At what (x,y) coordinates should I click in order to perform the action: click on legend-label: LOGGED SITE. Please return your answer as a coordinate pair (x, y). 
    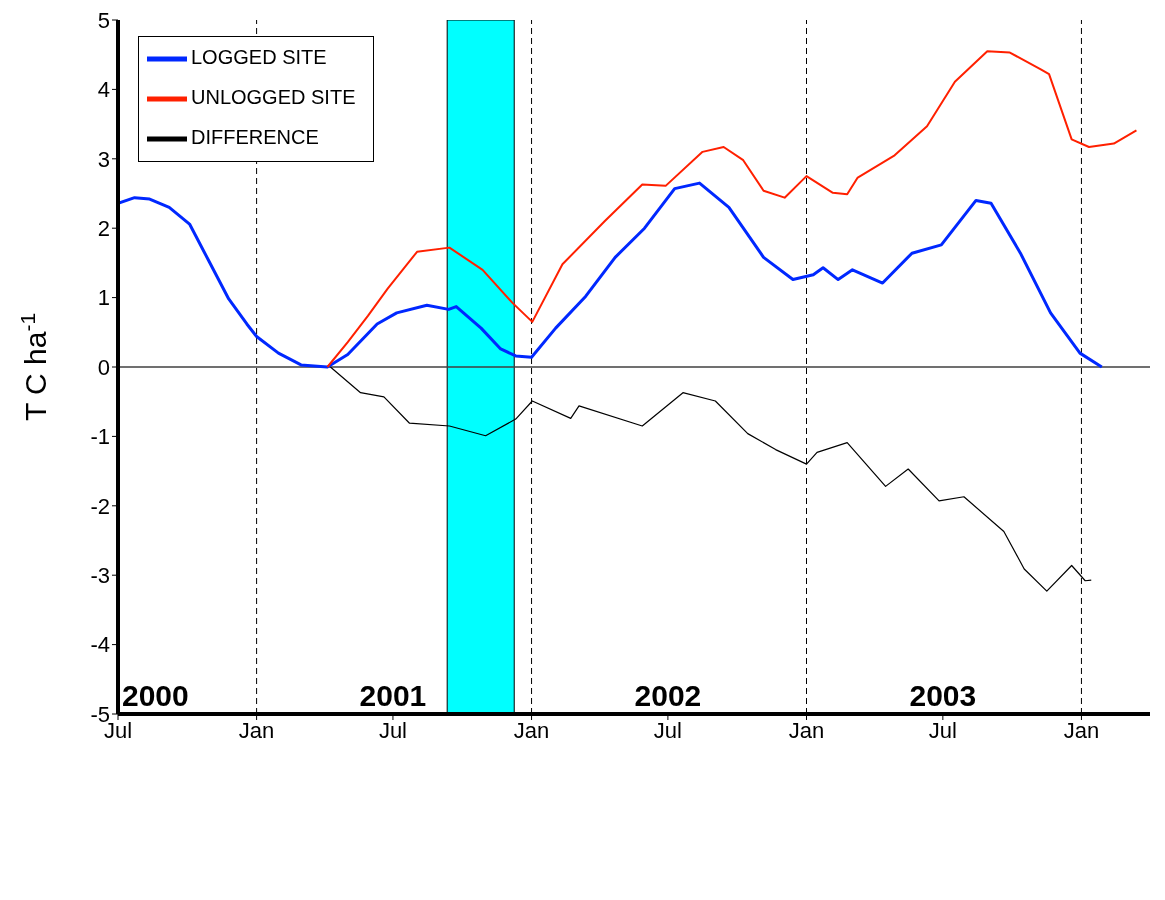
    Looking at the image, I should click on (259, 57).